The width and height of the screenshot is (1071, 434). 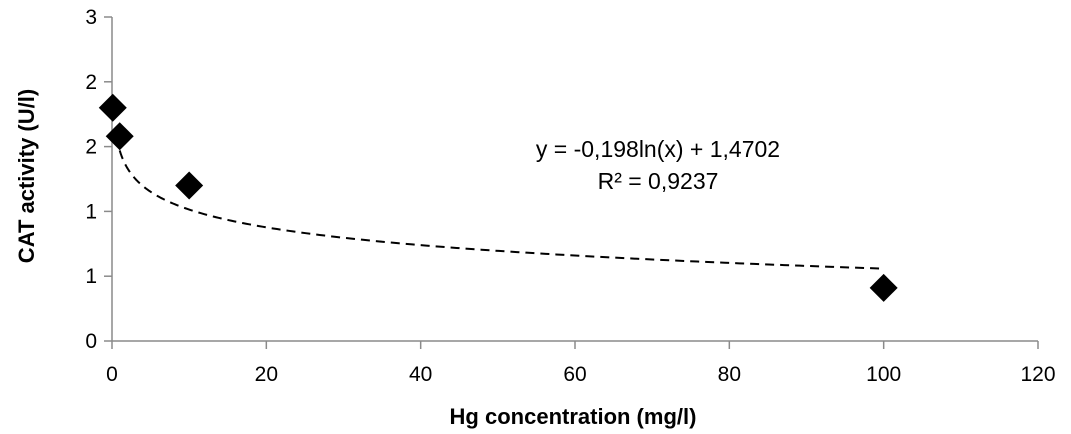 I want to click on y-axis-title: CAT activity (U/l), so click(x=26, y=176).